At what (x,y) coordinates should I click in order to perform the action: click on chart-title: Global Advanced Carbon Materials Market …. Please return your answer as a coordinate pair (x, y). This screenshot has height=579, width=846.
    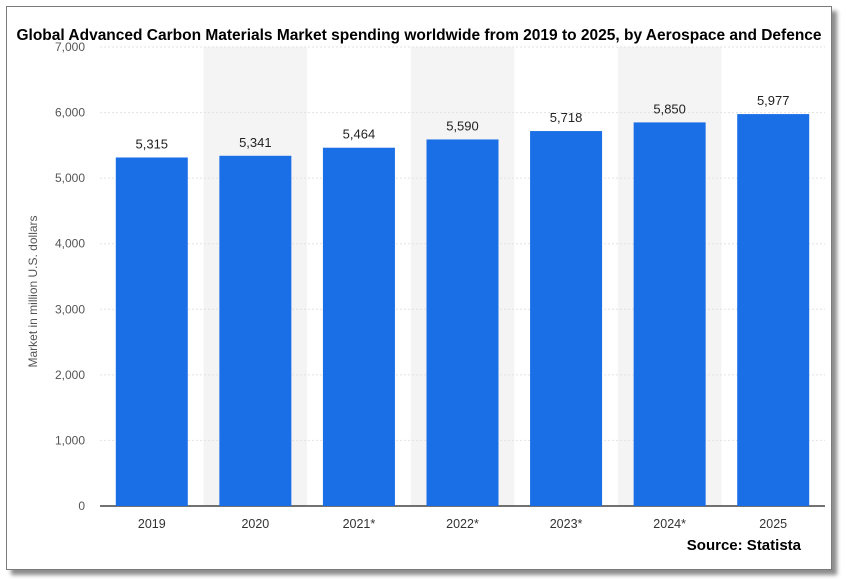
    Looking at the image, I should click on (419, 35).